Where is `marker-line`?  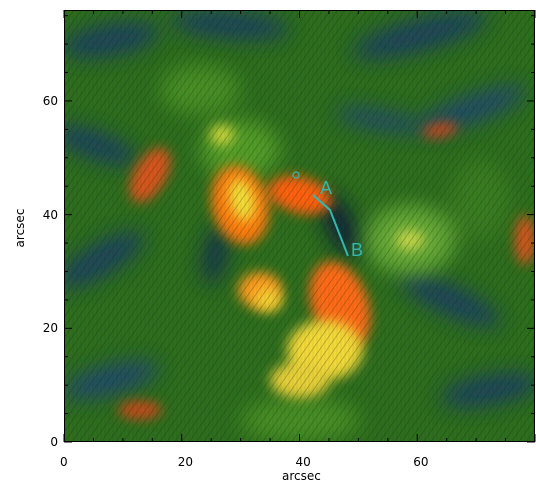
marker-line is located at coordinates (330, 225).